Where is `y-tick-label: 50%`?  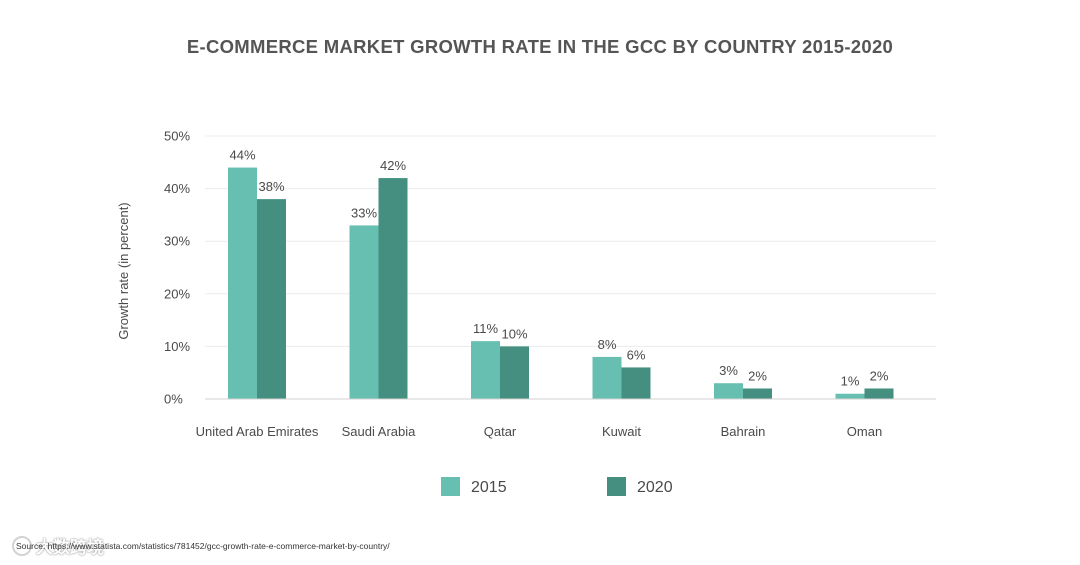 y-tick-label: 50% is located at coordinates (177, 136).